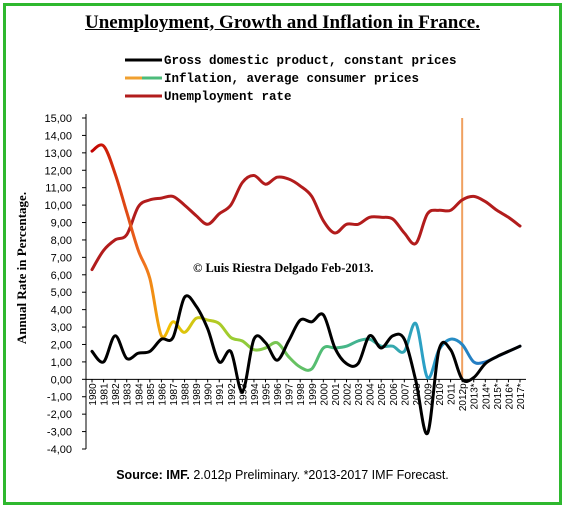 The width and height of the screenshot is (565, 508). What do you see at coordinates (220, 394) in the screenshot?
I see `x-tick-label: 1991` at bounding box center [220, 394].